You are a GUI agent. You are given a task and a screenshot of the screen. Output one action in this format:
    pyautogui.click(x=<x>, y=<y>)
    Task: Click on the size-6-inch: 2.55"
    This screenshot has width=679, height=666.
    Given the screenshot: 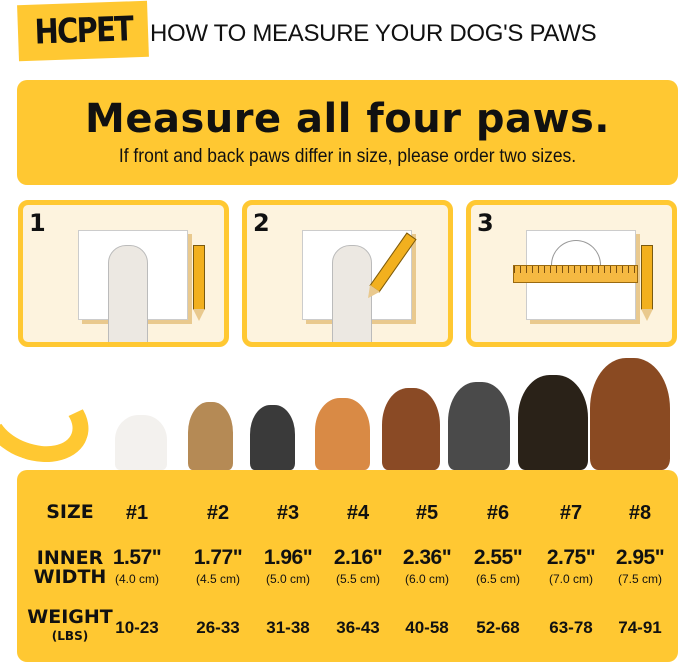 What is the action you would take?
    pyautogui.click(x=498, y=557)
    